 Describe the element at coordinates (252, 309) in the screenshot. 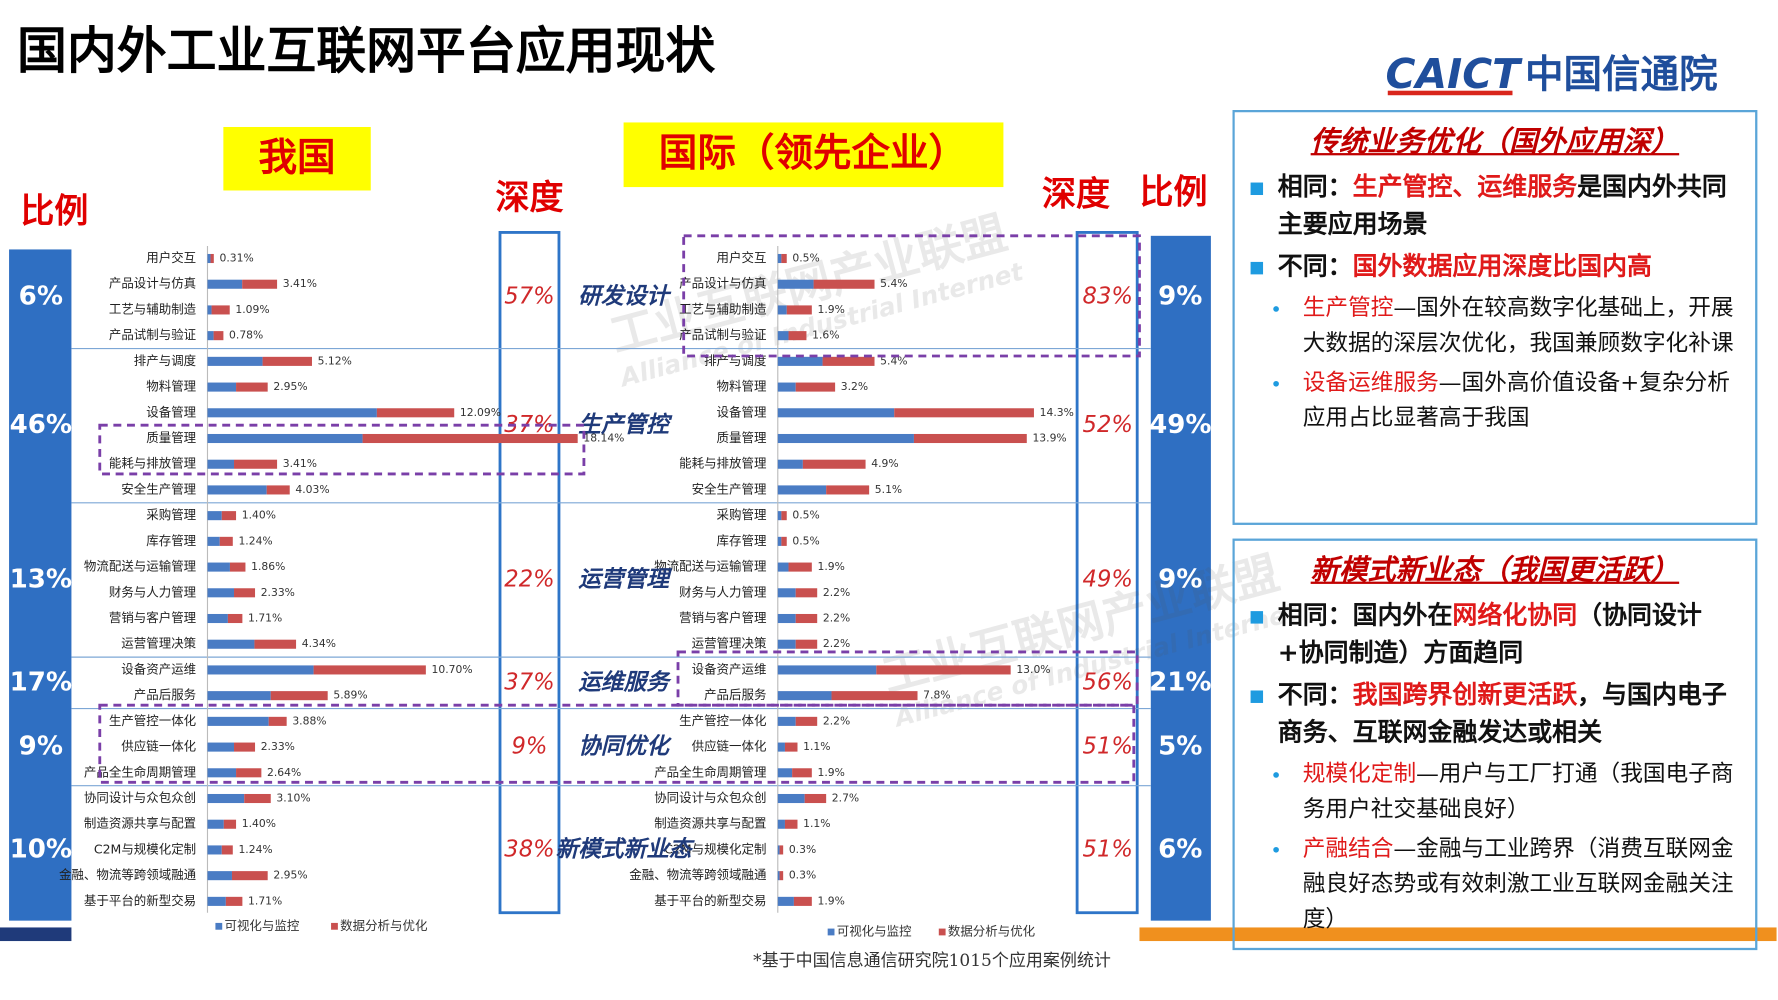

I see `total-label: 1.09%` at that location.